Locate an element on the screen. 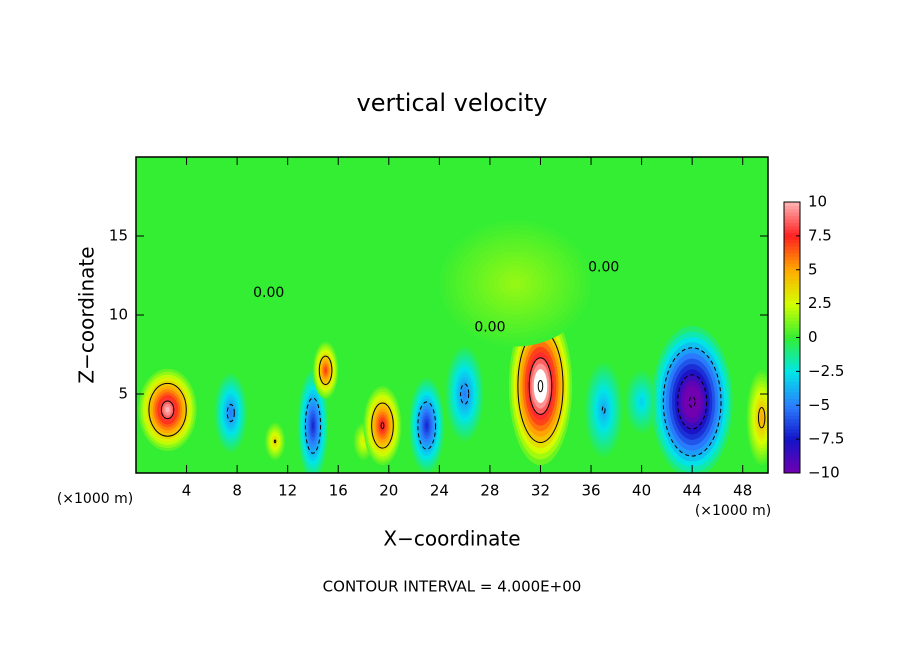  x-tick-label: 16 is located at coordinates (338, 491).